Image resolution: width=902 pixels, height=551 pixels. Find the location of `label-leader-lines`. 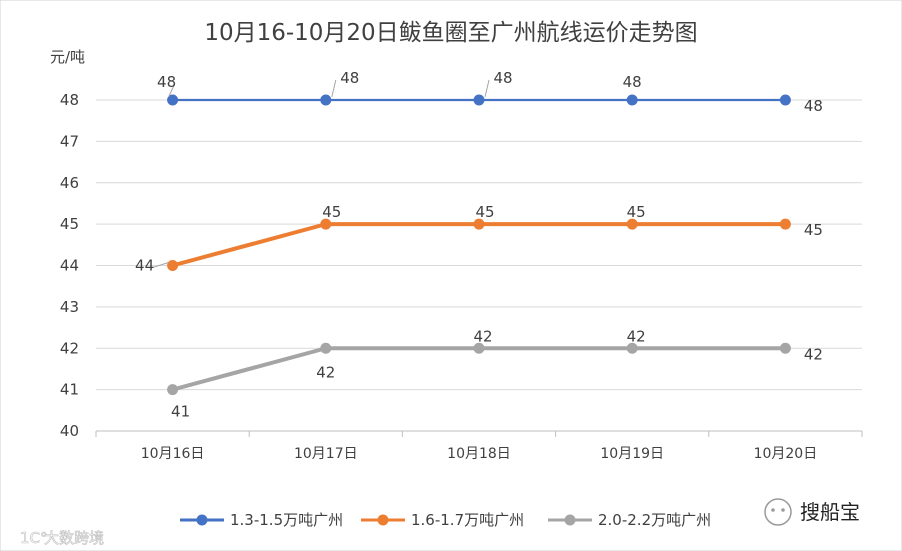

label-leader-lines is located at coordinates (321, 173).